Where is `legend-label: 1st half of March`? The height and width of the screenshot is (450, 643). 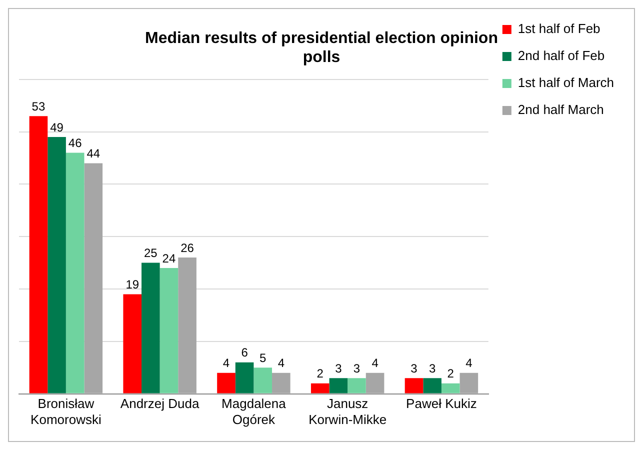 legend-label: 1st half of March is located at coordinates (566, 82).